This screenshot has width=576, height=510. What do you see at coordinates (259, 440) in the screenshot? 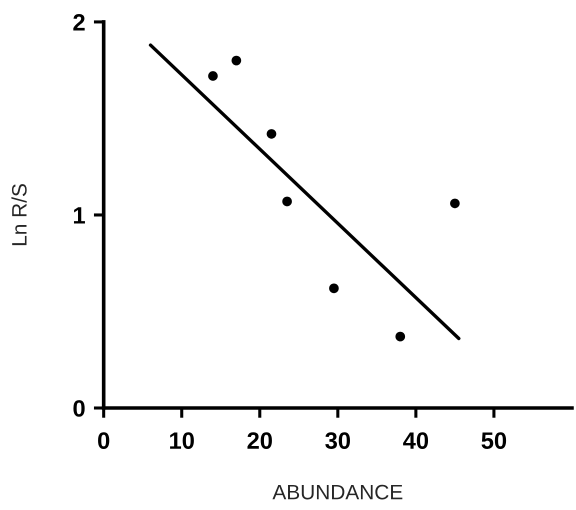
I see `x-tick-label: 20` at bounding box center [259, 440].